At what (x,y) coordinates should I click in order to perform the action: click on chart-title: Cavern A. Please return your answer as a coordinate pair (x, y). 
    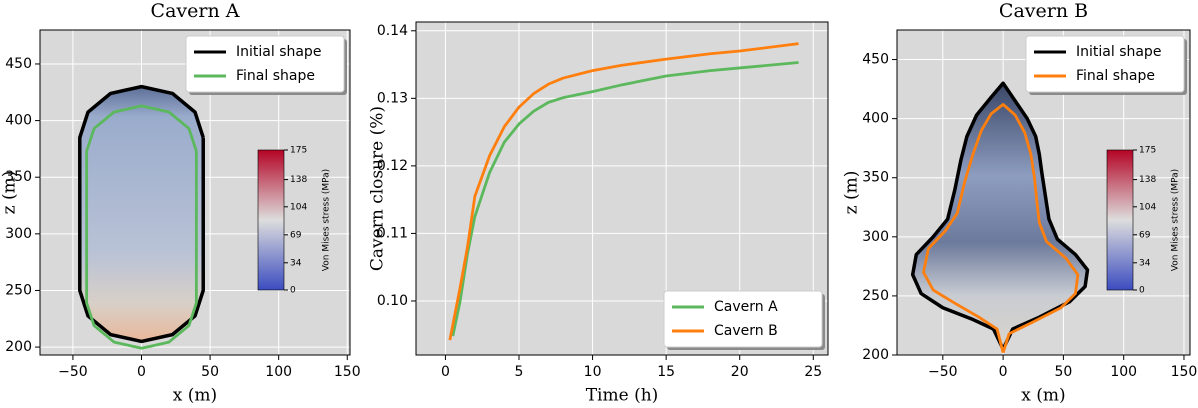
    Looking at the image, I should click on (195, 11).